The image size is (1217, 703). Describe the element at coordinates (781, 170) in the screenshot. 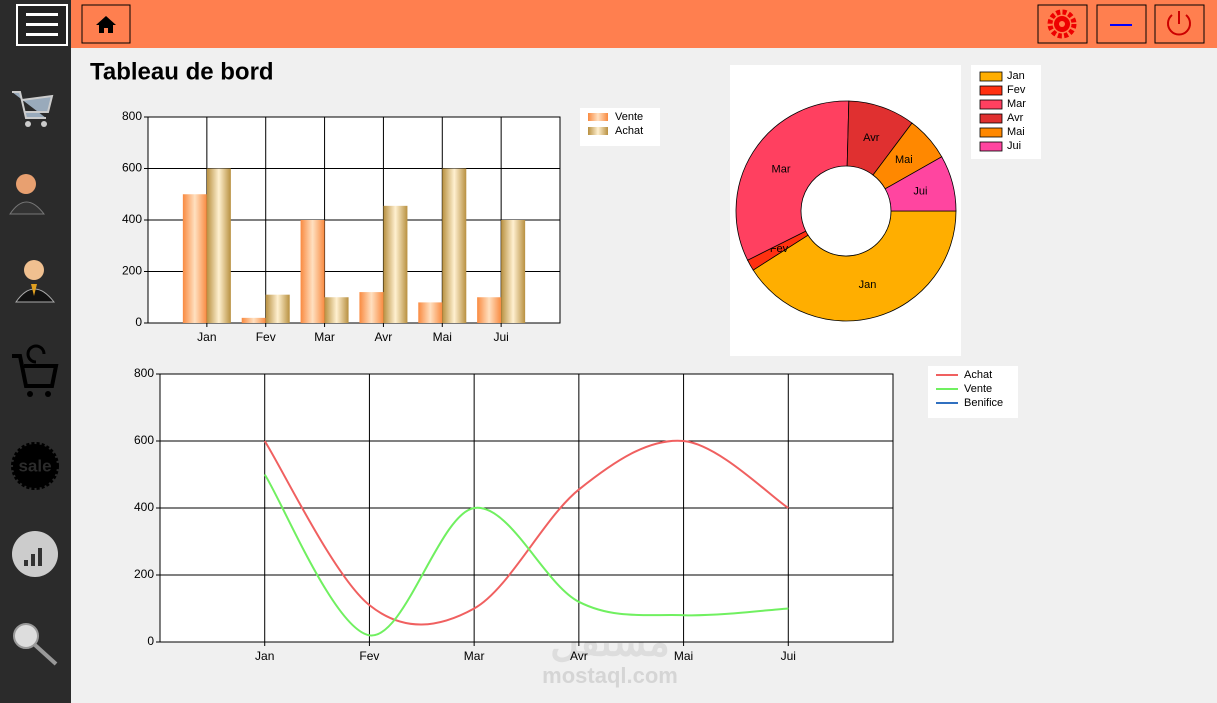

I see `slice-label: Mar` at that location.